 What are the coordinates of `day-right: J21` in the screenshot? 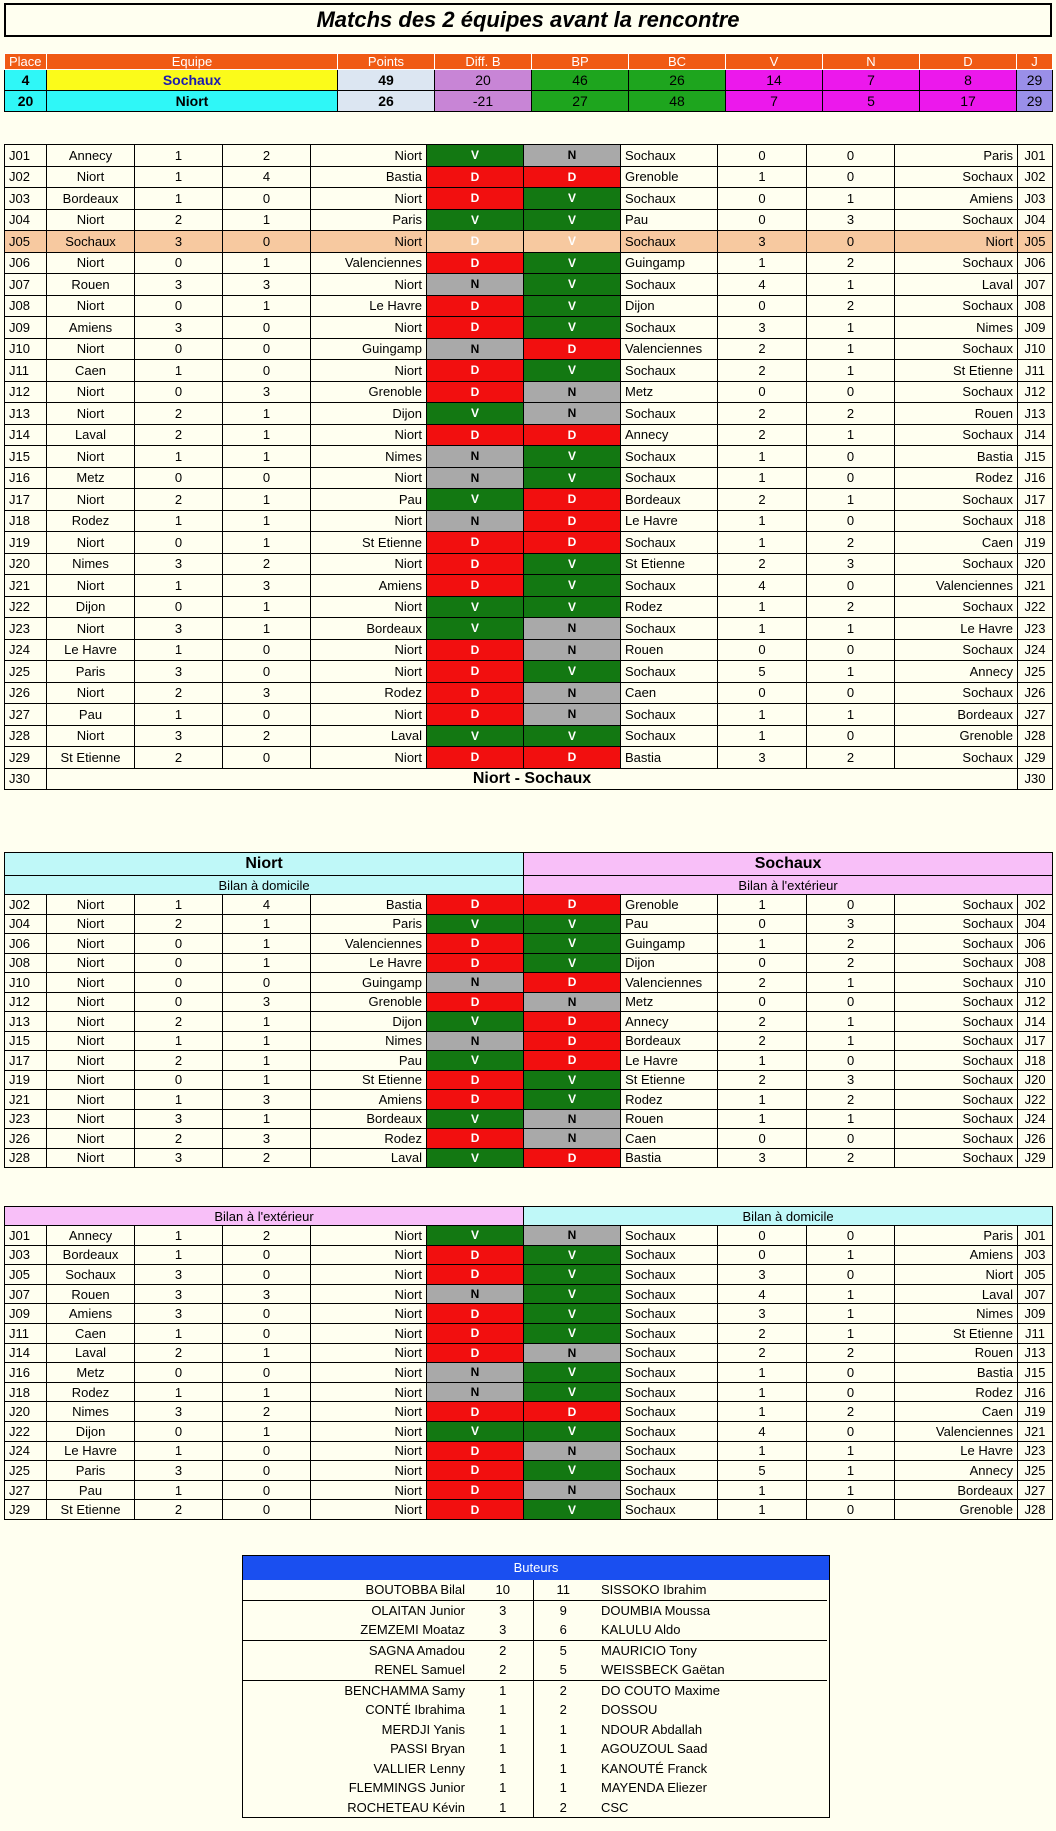 It's located at (1035, 585).